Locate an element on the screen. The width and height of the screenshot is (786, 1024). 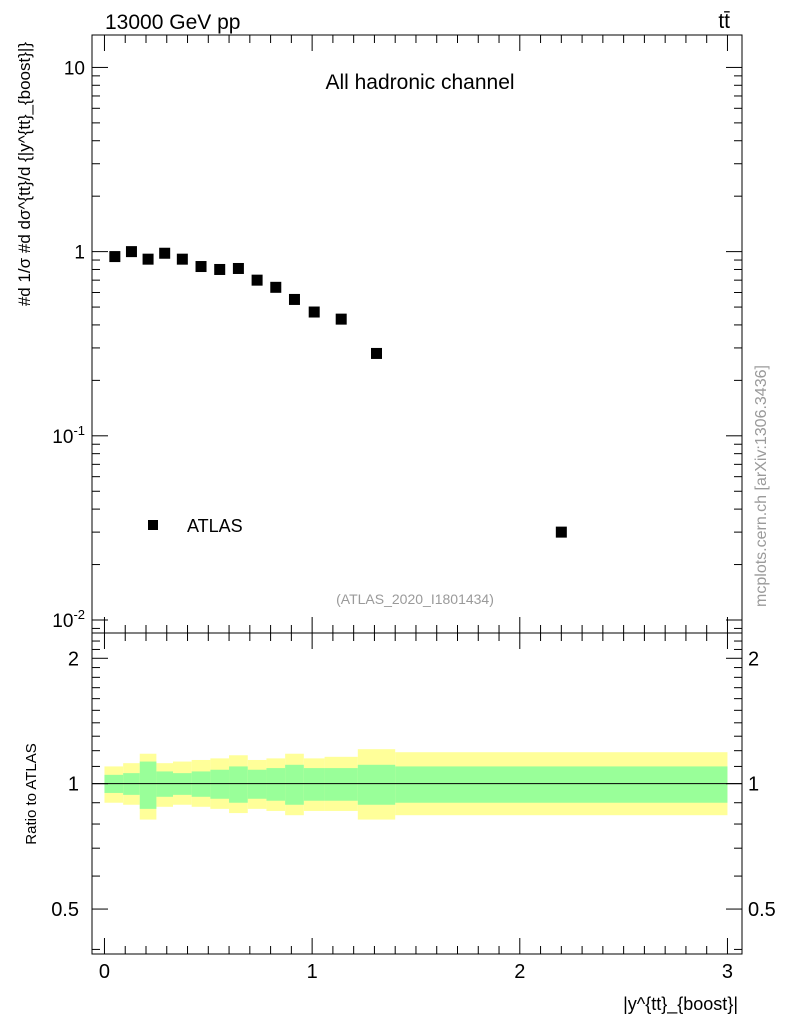
watermark: mcplots.cern.ch [arXiv:1306.3436] is located at coordinates (761, 486).